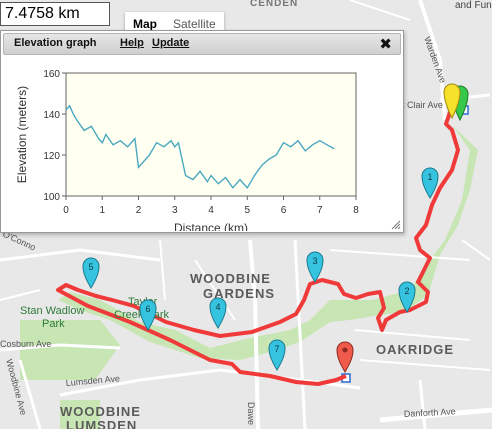  What do you see at coordinates (407, 297) in the screenshot?
I see `route-marker-2: 2` at bounding box center [407, 297].